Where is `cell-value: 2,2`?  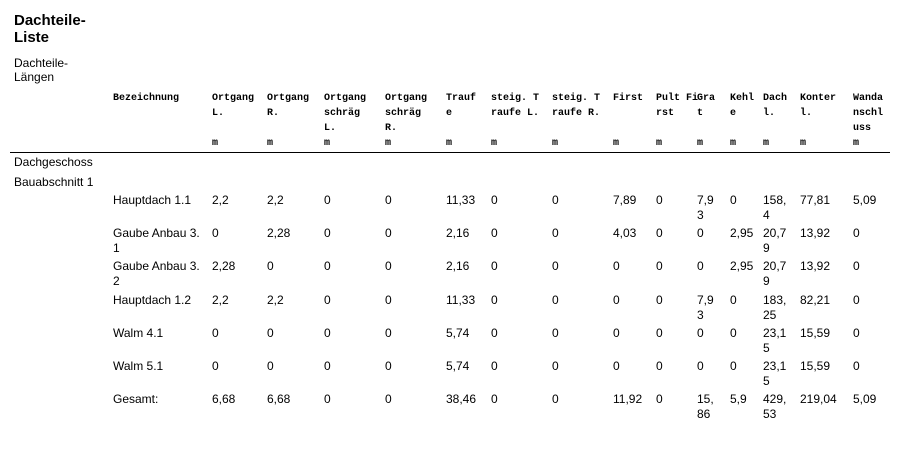 cell-value: 2,2 is located at coordinates (220, 200).